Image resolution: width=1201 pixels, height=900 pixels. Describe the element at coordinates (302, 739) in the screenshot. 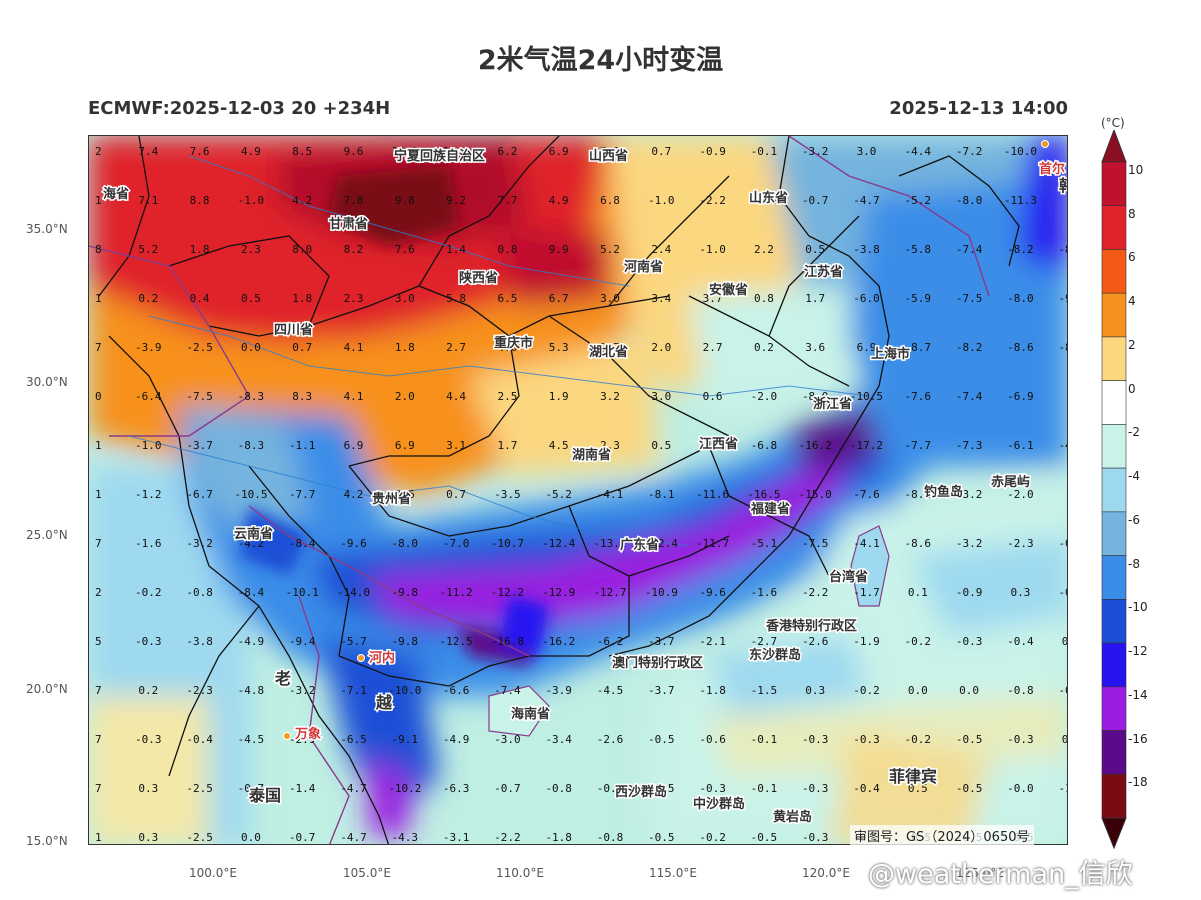

I see `grid-value: -2.9` at that location.